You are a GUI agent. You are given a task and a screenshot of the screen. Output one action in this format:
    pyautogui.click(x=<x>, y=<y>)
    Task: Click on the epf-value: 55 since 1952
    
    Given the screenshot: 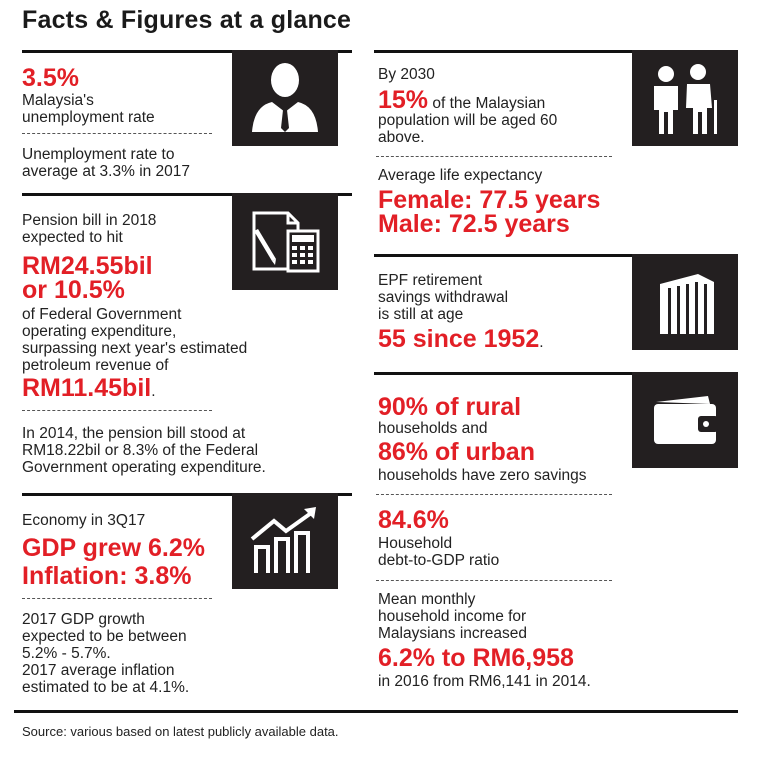 What is the action you would take?
    pyautogui.click(x=459, y=339)
    